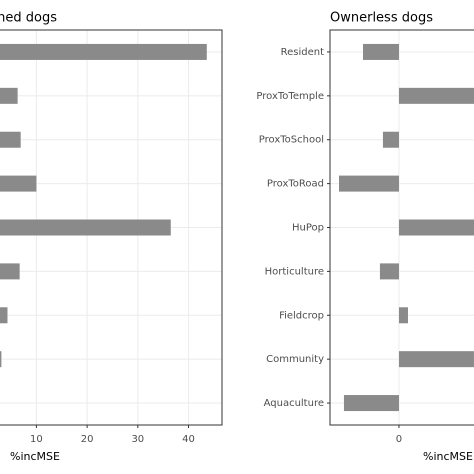 The height and width of the screenshot is (474, 474). Describe the element at coordinates (301, 315) in the screenshot. I see `y-tick-label: Fieldcrop` at that location.